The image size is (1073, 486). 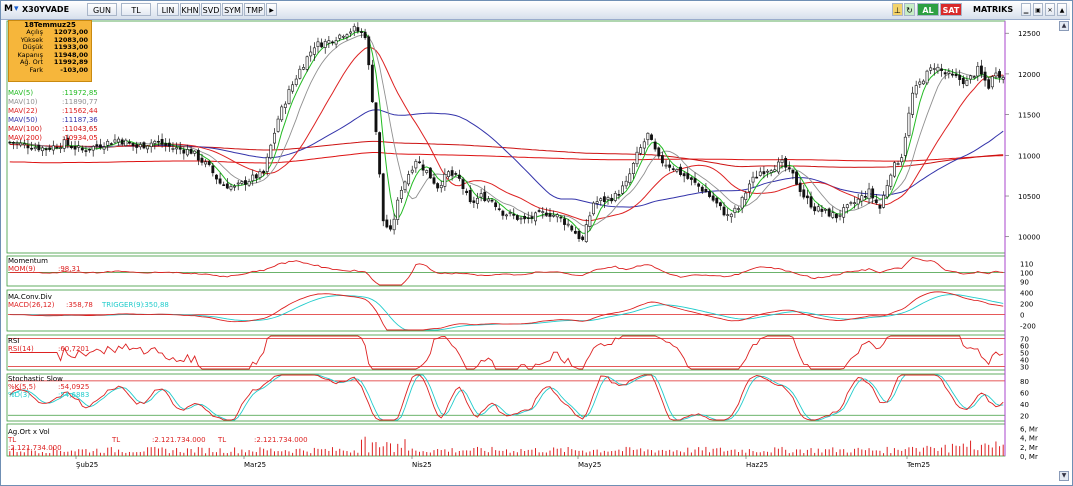 I want to click on y-tick-label: 50, so click(x=1024, y=354).